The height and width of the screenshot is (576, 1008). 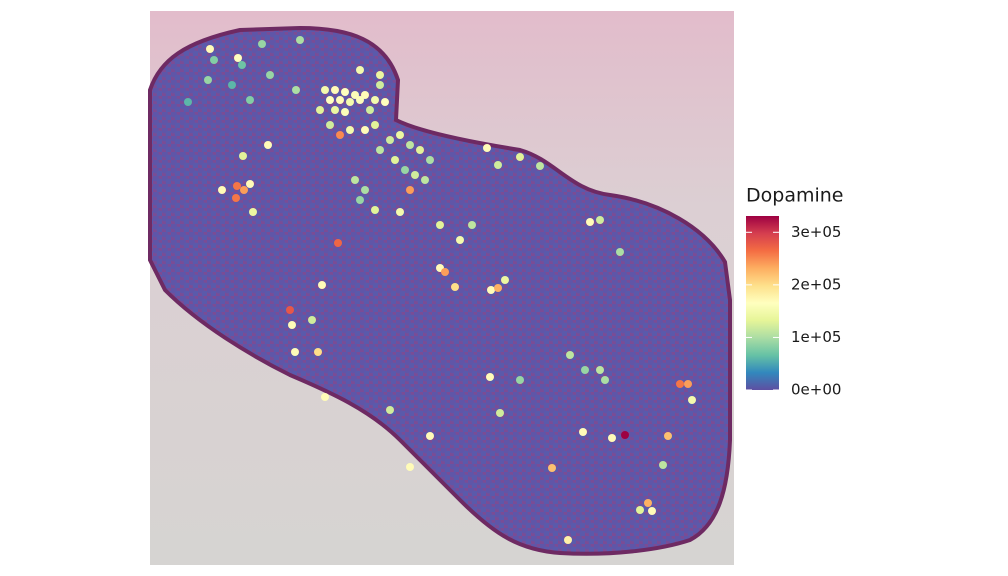 What do you see at coordinates (762, 303) in the screenshot?
I see `colorbar` at bounding box center [762, 303].